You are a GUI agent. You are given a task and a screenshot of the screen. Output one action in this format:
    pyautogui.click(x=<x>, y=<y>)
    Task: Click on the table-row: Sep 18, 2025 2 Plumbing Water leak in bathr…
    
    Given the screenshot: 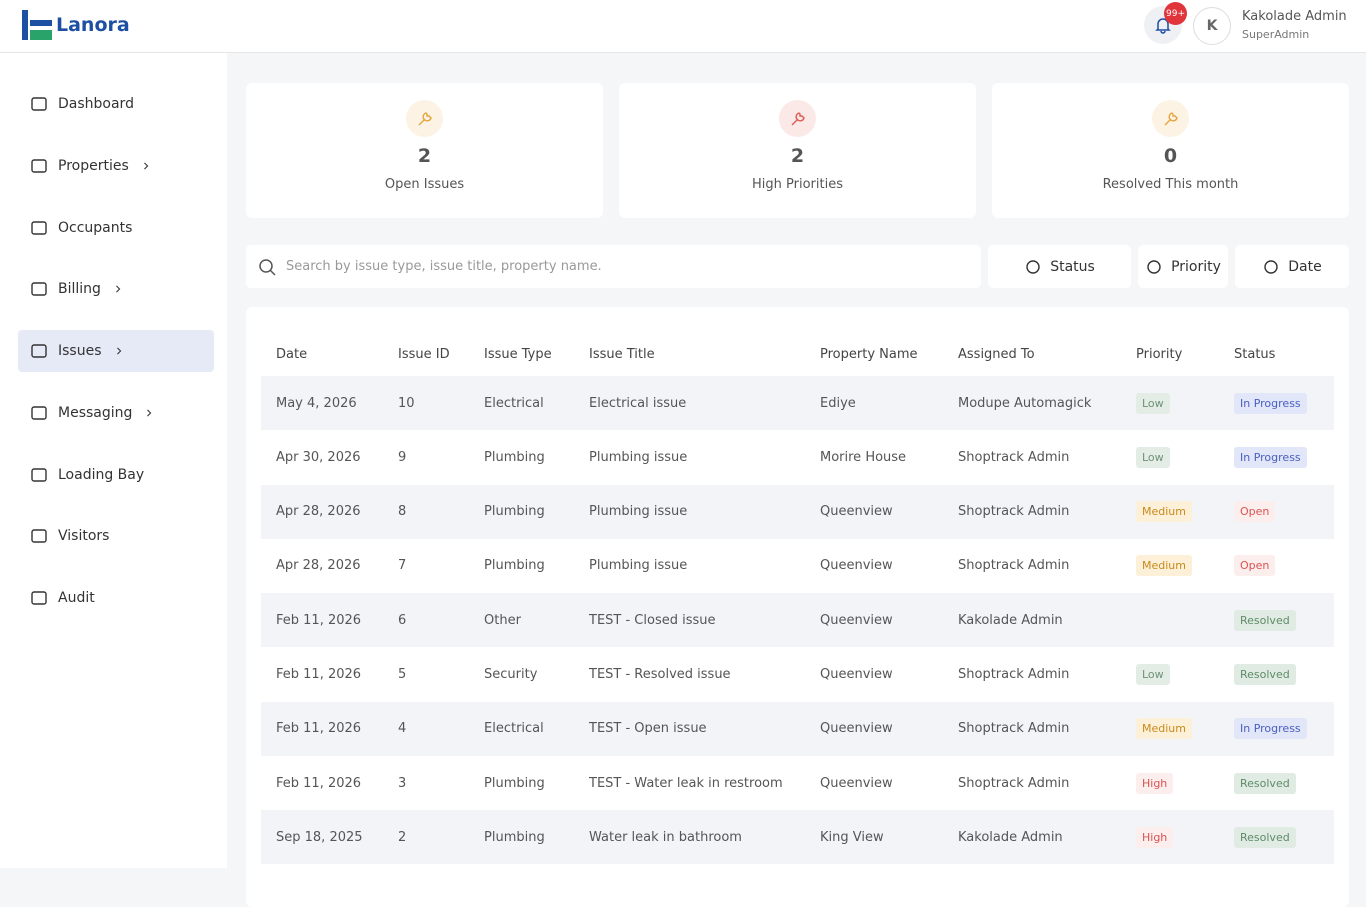 What is the action you would take?
    pyautogui.click(x=797, y=837)
    